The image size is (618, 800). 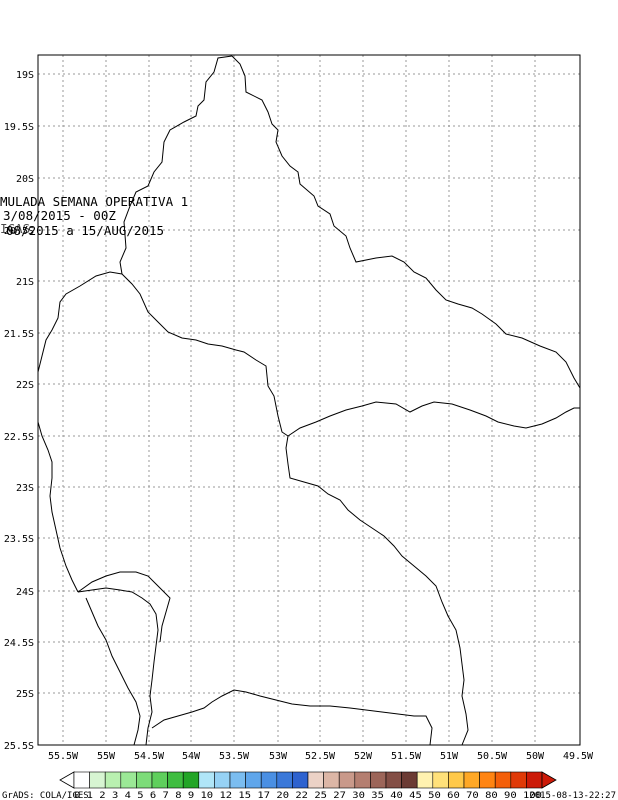 I want to click on lat-tick-label: 20S, so click(x=25, y=179).